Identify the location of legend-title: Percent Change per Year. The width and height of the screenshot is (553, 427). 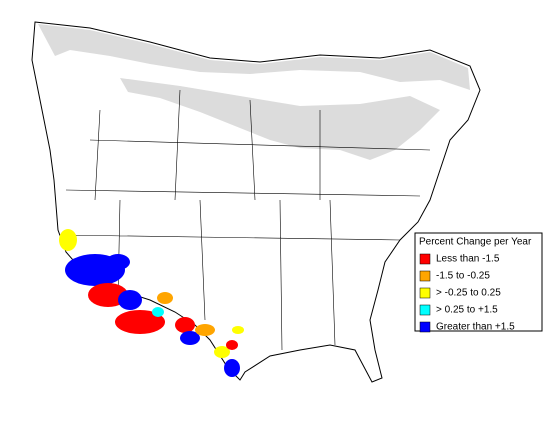
(475, 242).